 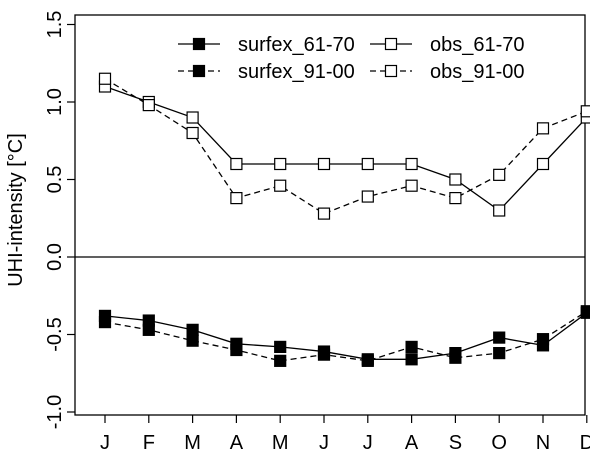 What do you see at coordinates (585, 443) in the screenshot?
I see `x-tick-label: D` at bounding box center [585, 443].